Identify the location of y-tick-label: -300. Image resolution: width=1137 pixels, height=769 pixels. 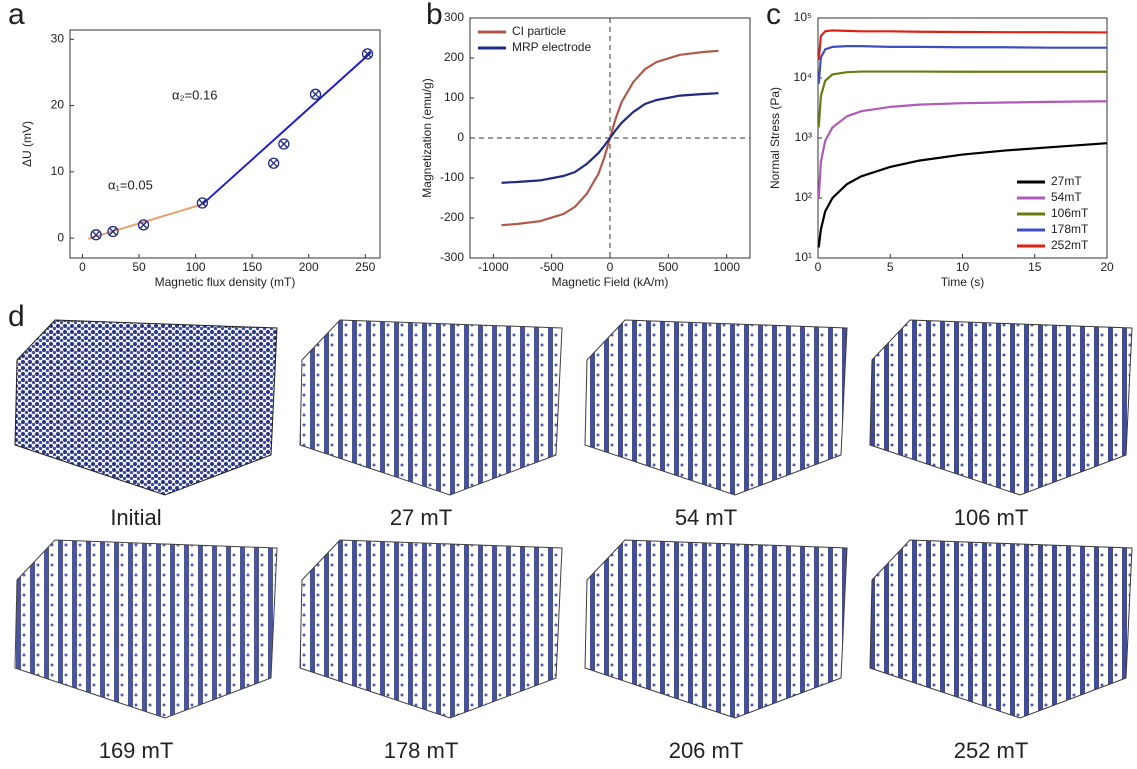
(452, 257).